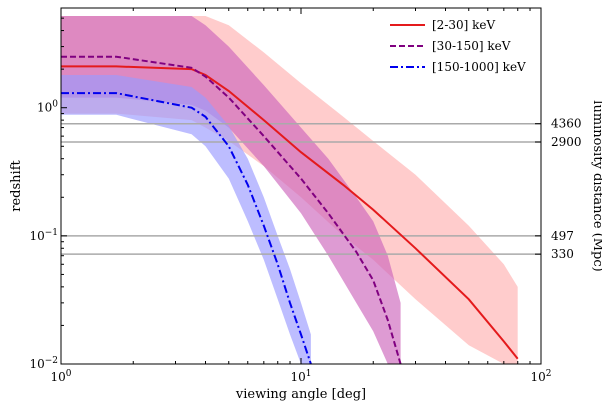 Image resolution: width=602 pixels, height=405 pixels. I want to click on y2-tick-label: 4360, so click(566, 124).